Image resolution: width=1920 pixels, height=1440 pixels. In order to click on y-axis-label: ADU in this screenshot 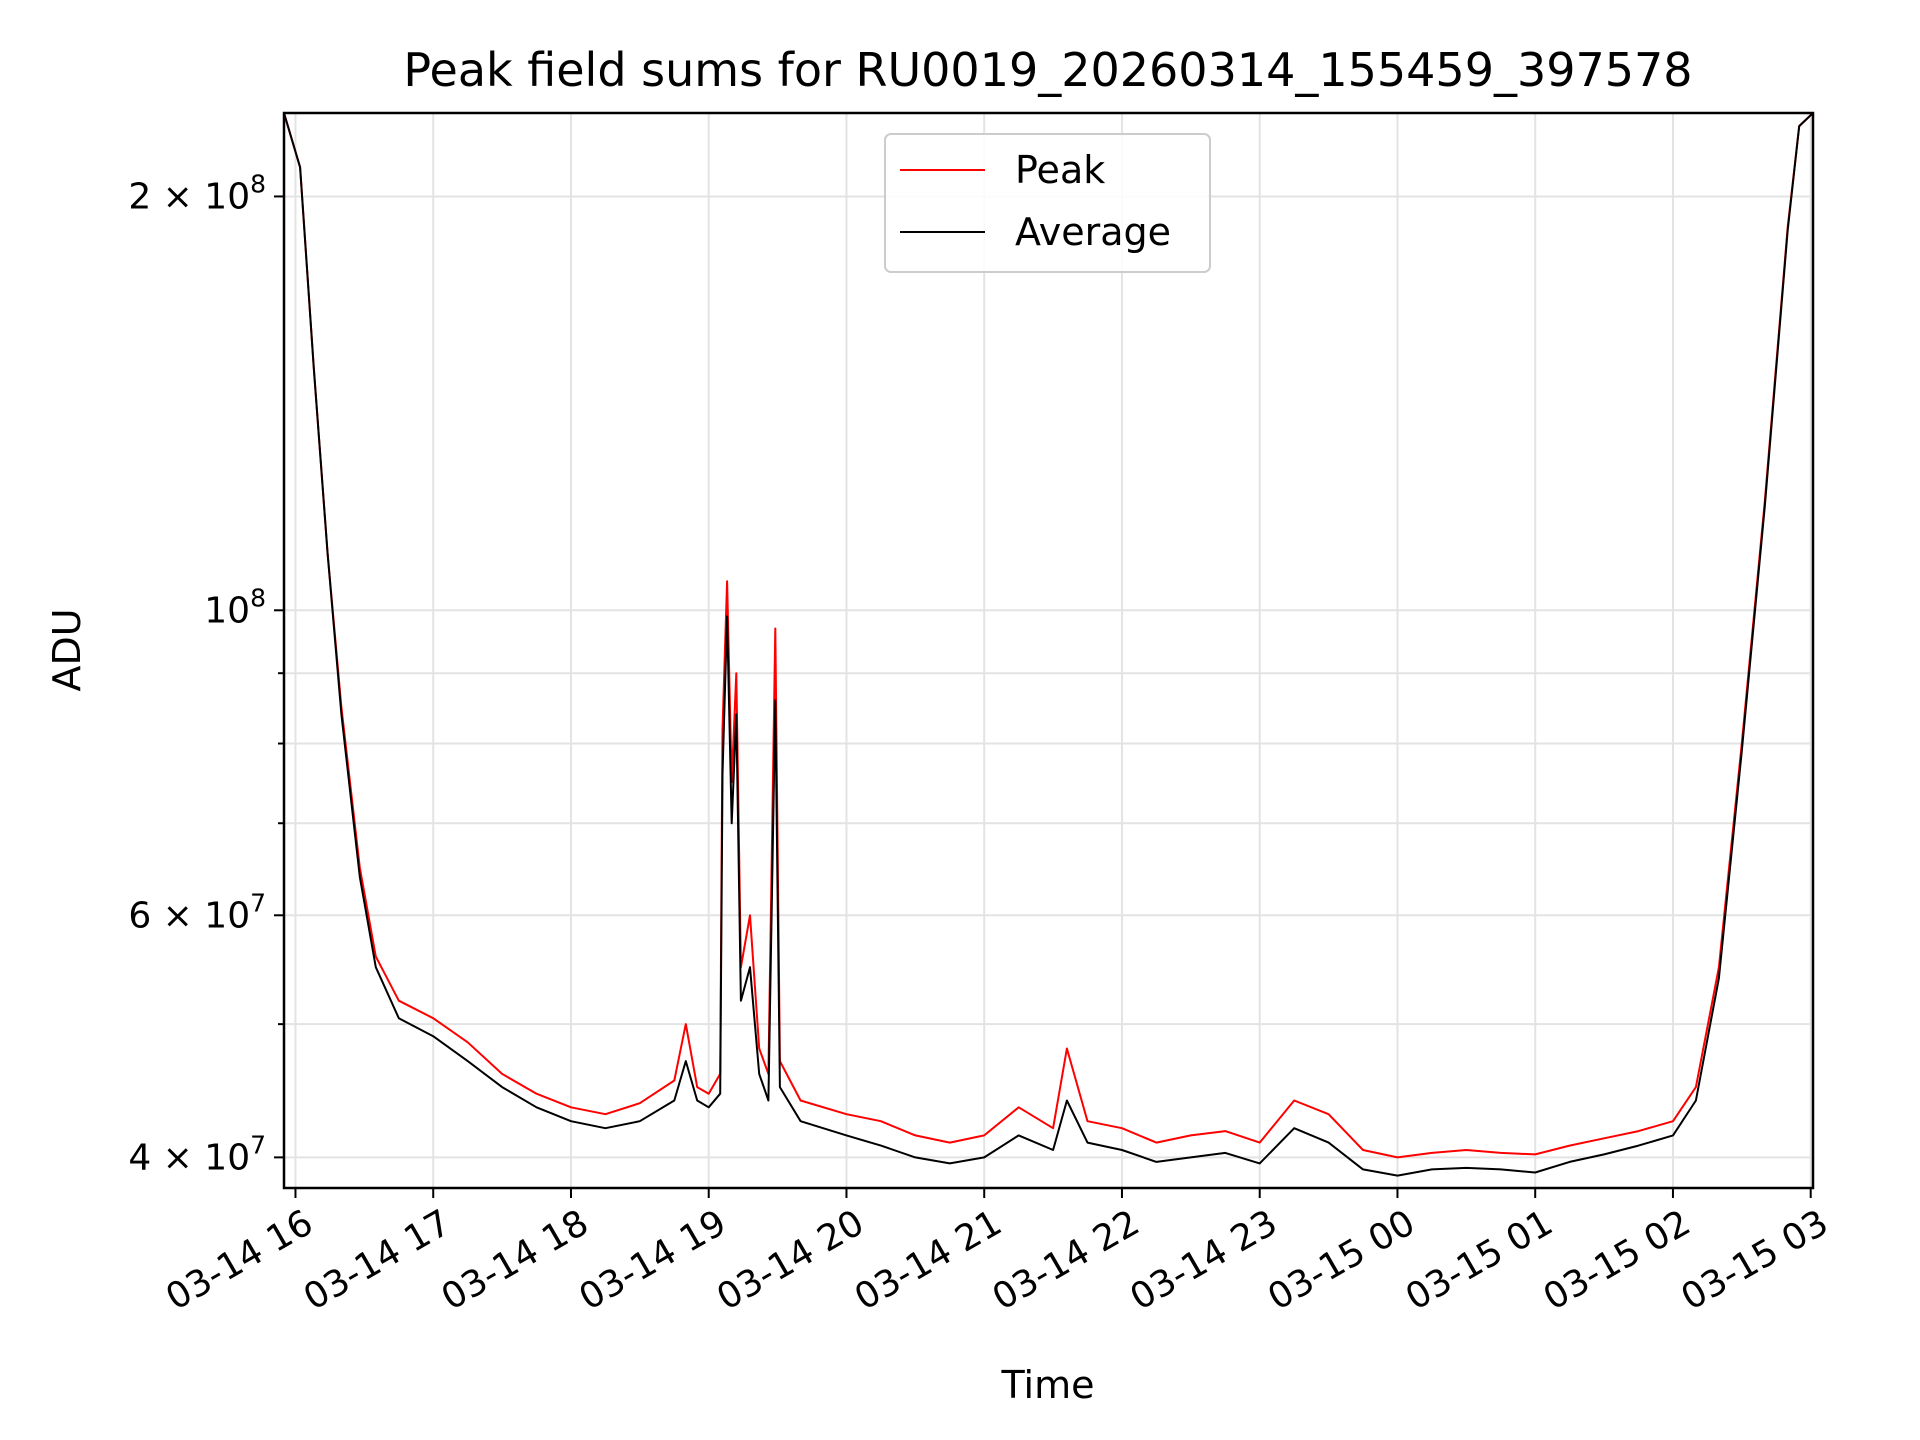, I will do `click(67, 649)`.